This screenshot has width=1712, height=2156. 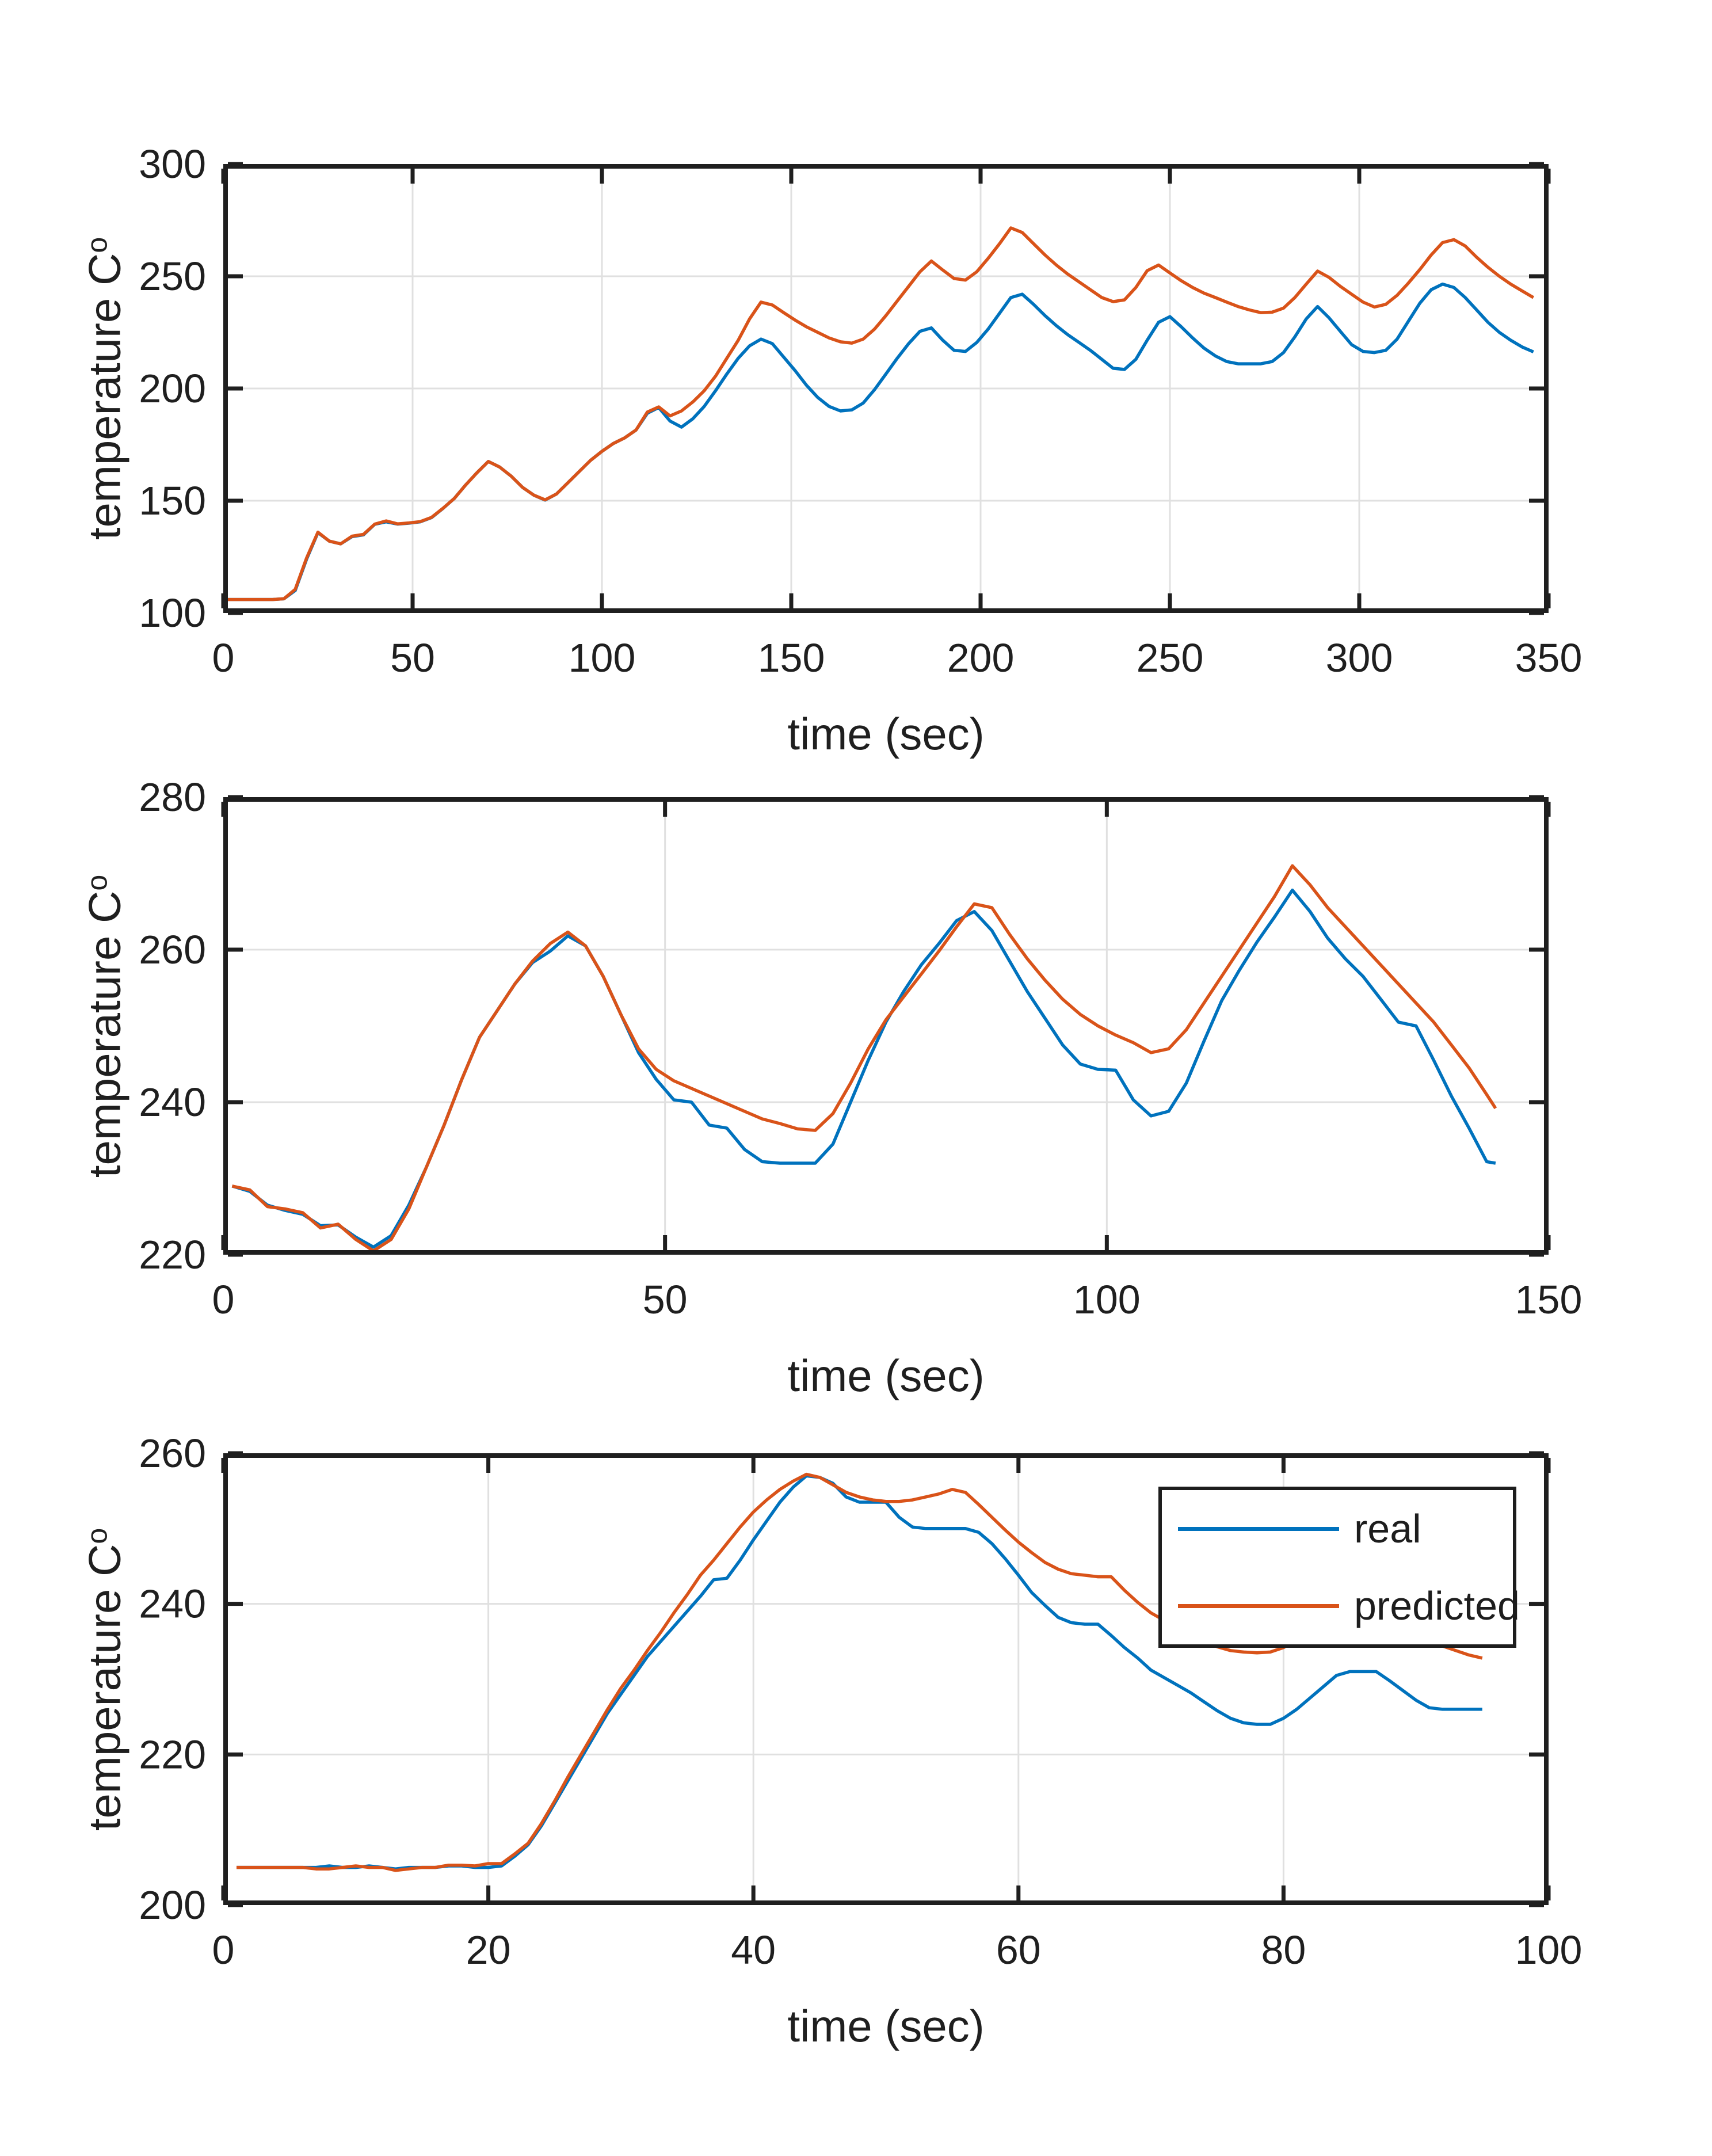 What do you see at coordinates (488, 1950) in the screenshot?
I see `svg-text: 20` at bounding box center [488, 1950].